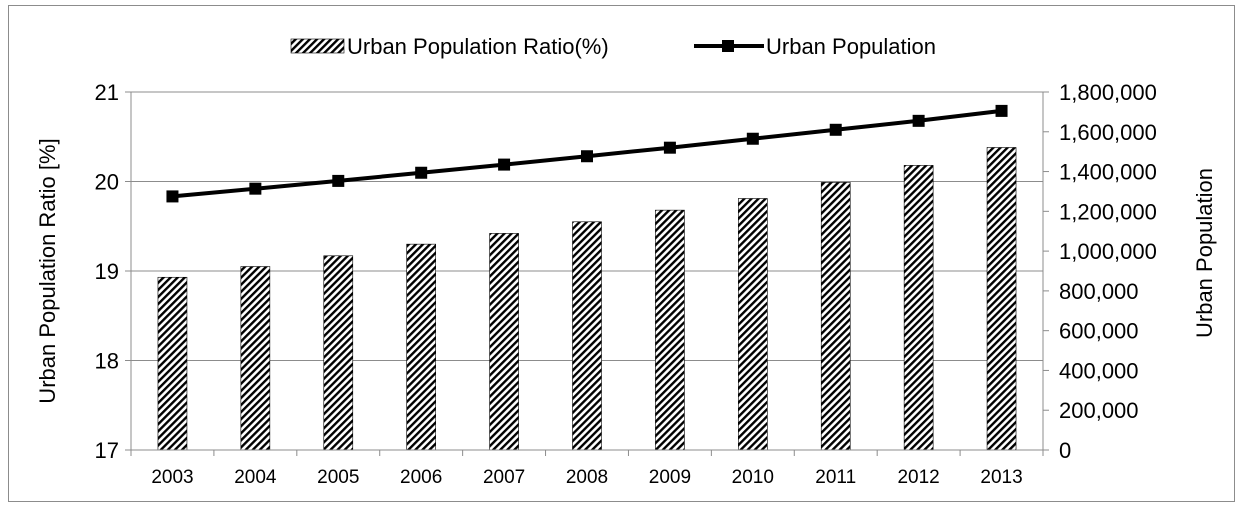 The width and height of the screenshot is (1241, 507). I want to click on legend-line-label: Urban Population, so click(851, 46).